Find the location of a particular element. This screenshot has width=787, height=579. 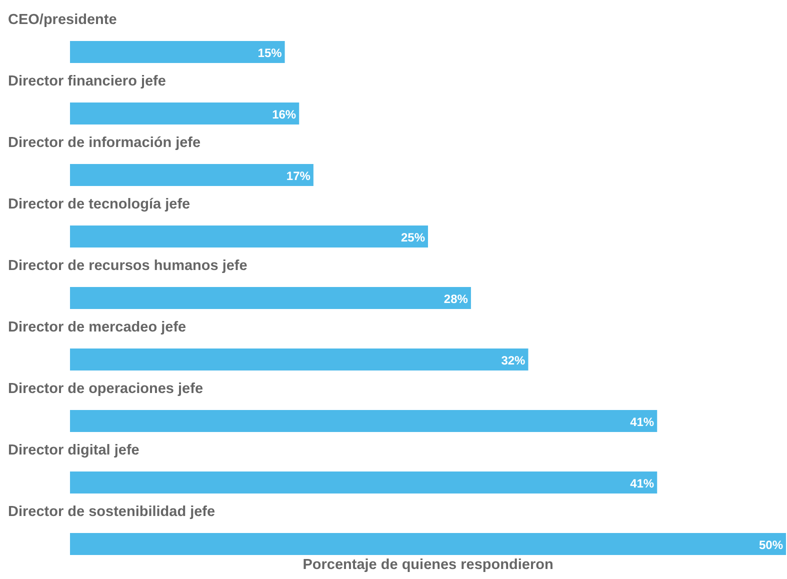

data-label: 15% is located at coordinates (270, 53).